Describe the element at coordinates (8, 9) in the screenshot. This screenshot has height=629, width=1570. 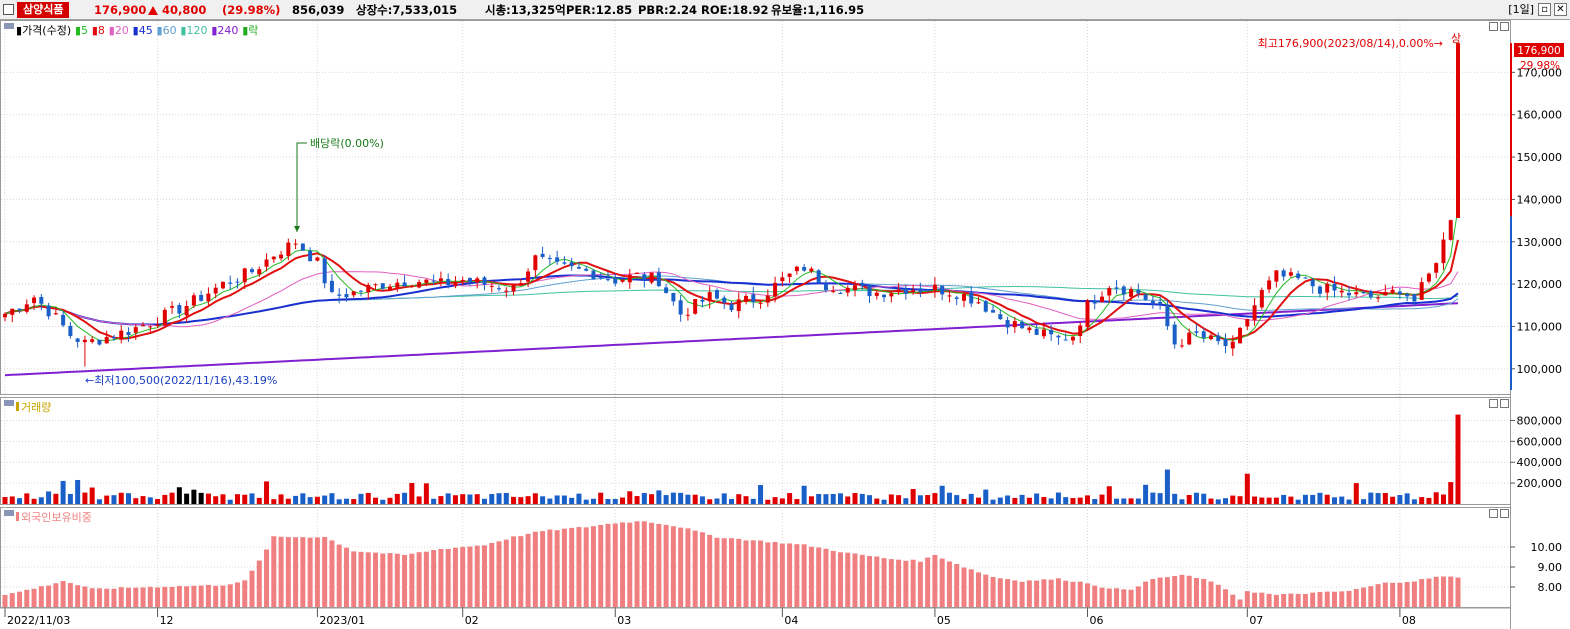
I see `select-checkbox` at that location.